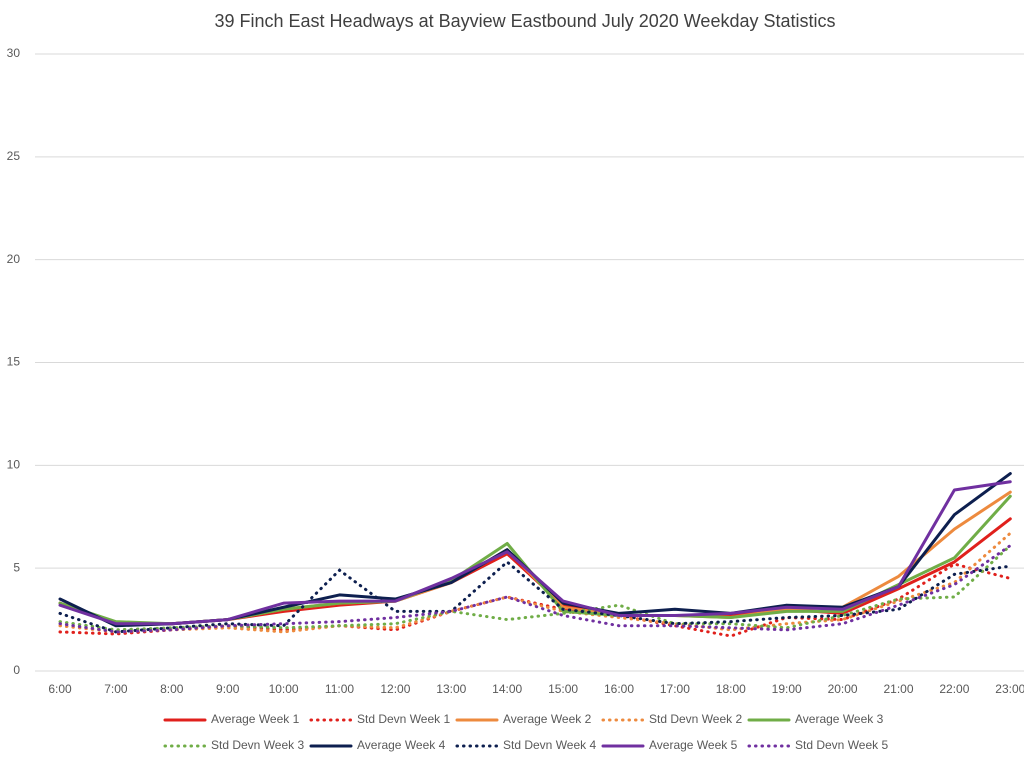 The image size is (1024, 760). I want to click on legend-label: Std Devn Week 2, so click(695, 719).